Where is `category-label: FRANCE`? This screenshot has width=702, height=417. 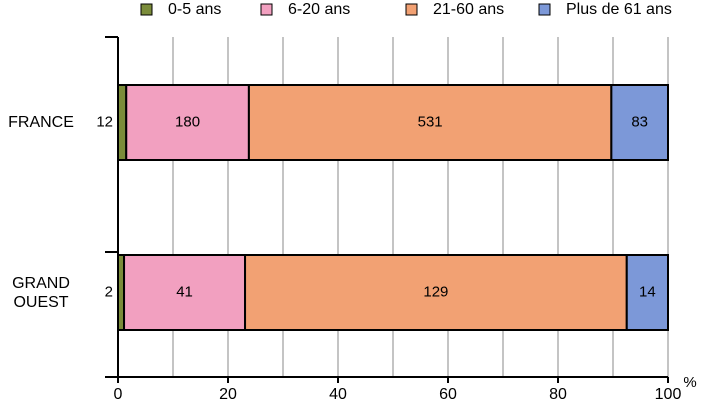 category-label: FRANCE is located at coordinates (41, 122).